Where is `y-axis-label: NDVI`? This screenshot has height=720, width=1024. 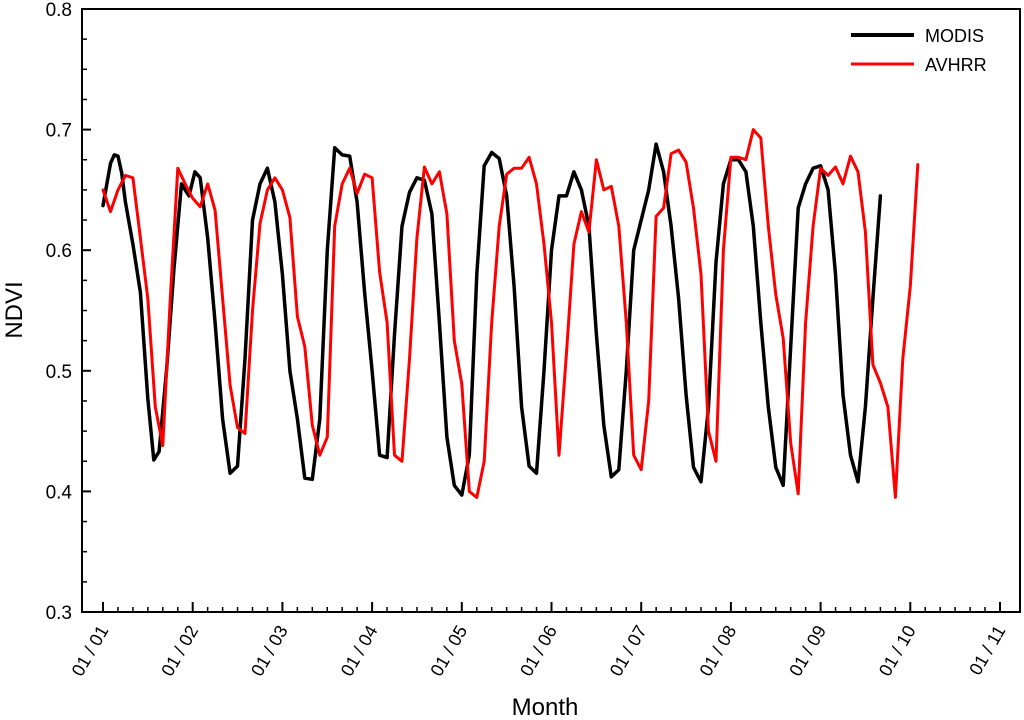
y-axis-label: NDVI is located at coordinates (14, 309).